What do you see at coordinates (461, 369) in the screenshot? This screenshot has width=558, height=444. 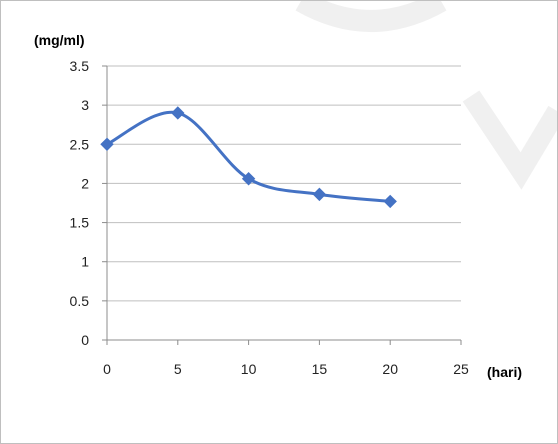 I see `x-tick-label-5: 25` at bounding box center [461, 369].